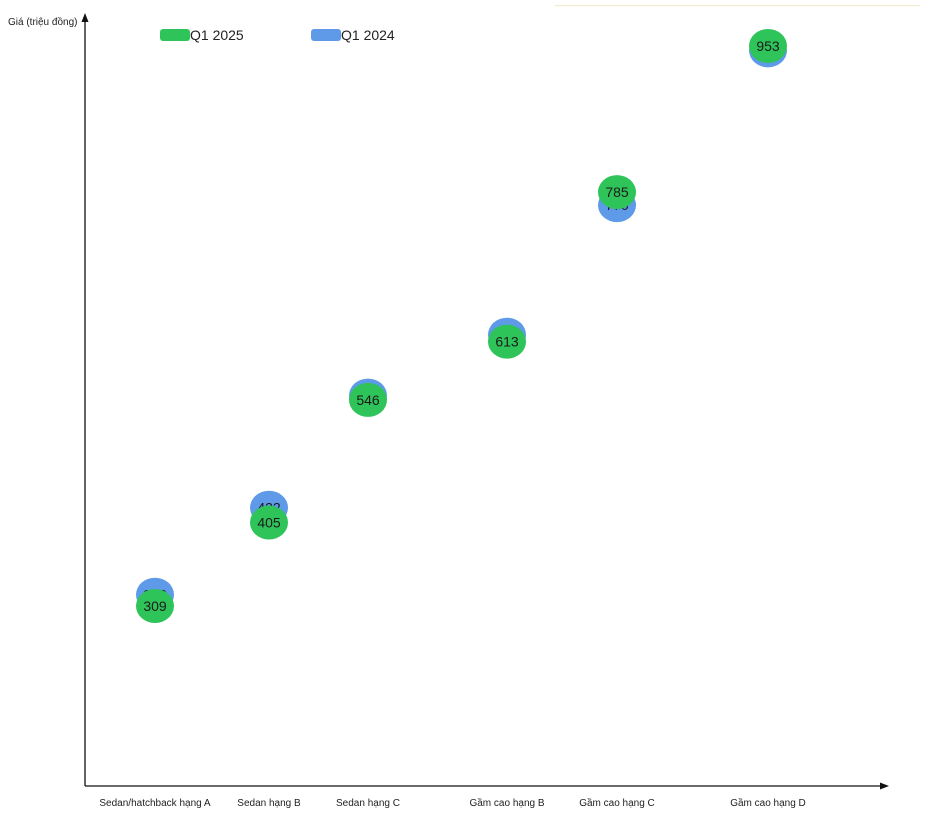 Image resolution: width=929 pixels, height=829 pixels. What do you see at coordinates (277, 35) in the screenshot?
I see `legend: Q1 2025 Q1 2024` at bounding box center [277, 35].